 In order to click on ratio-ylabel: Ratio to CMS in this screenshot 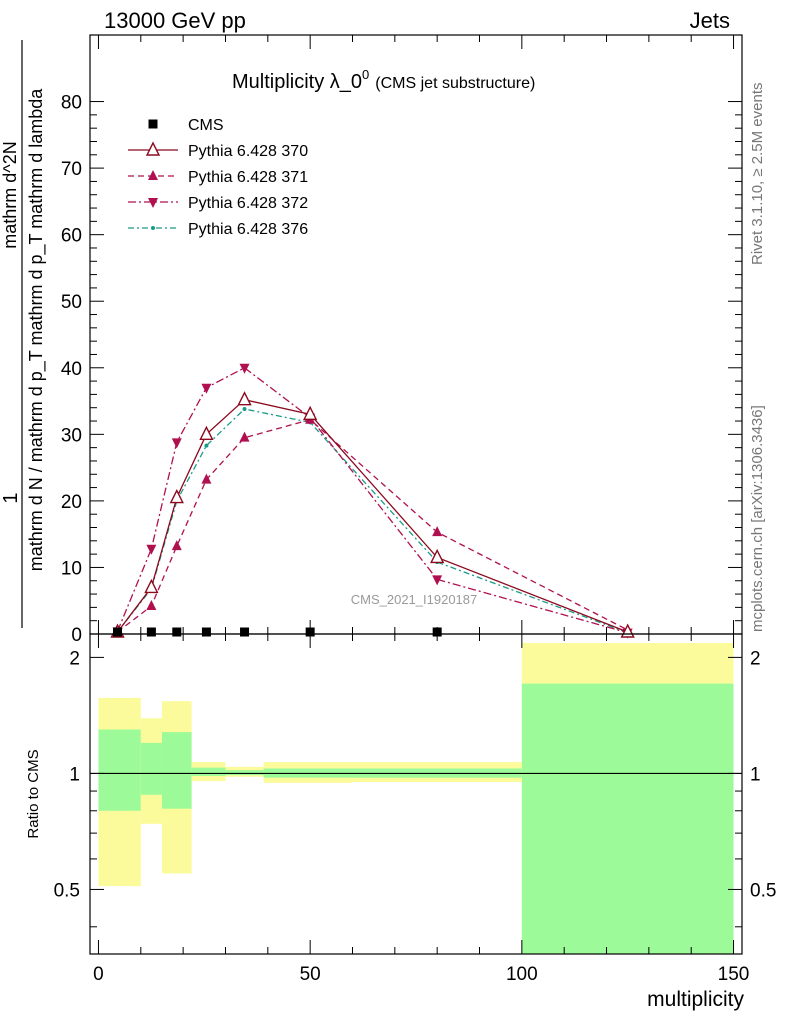, I will do `click(33, 793)`.